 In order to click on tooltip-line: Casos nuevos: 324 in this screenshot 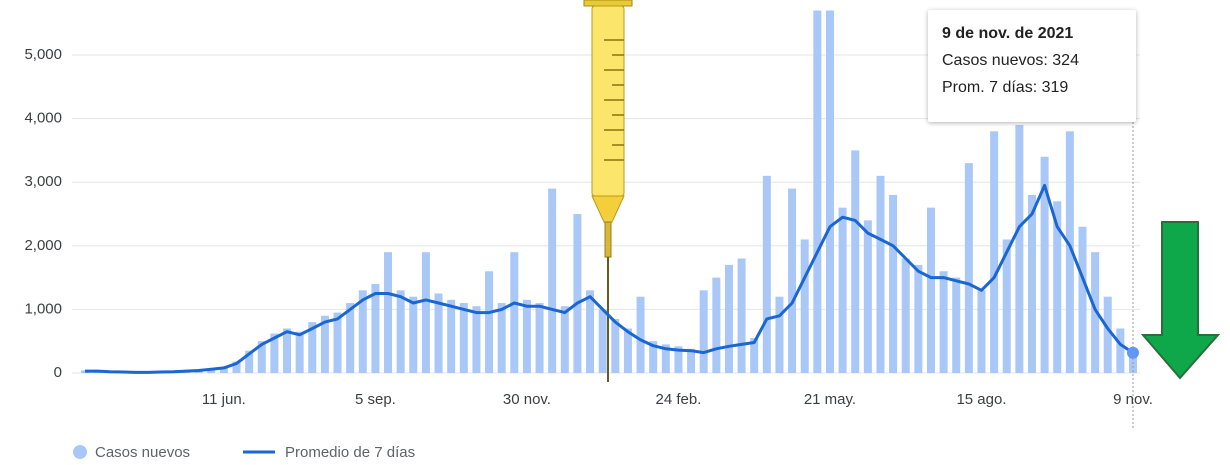, I will do `click(1010, 60)`.